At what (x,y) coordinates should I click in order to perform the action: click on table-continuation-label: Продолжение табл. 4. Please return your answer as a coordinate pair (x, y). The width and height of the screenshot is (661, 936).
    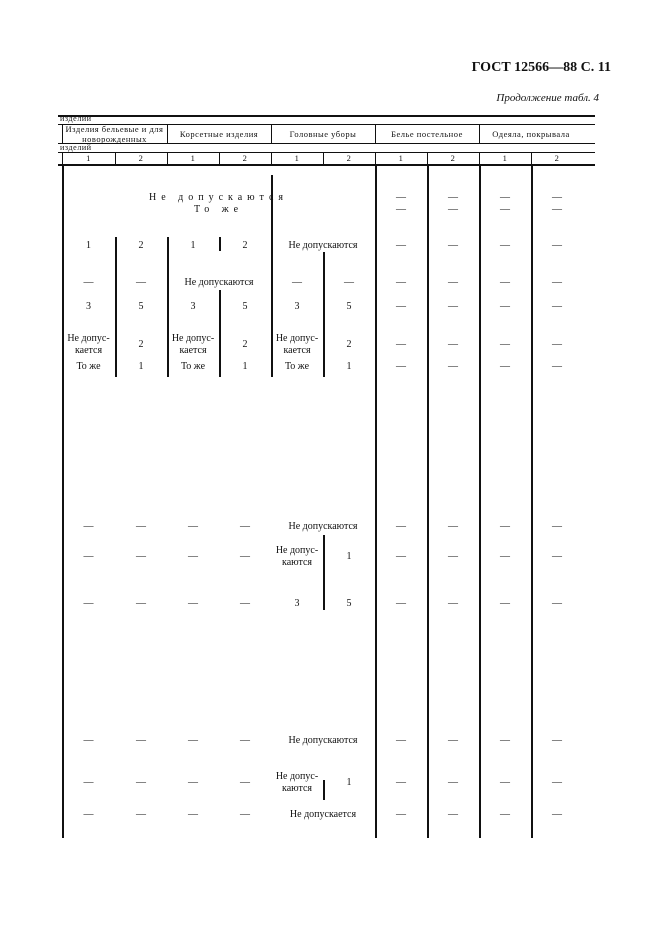
    Looking at the image, I should click on (547, 98).